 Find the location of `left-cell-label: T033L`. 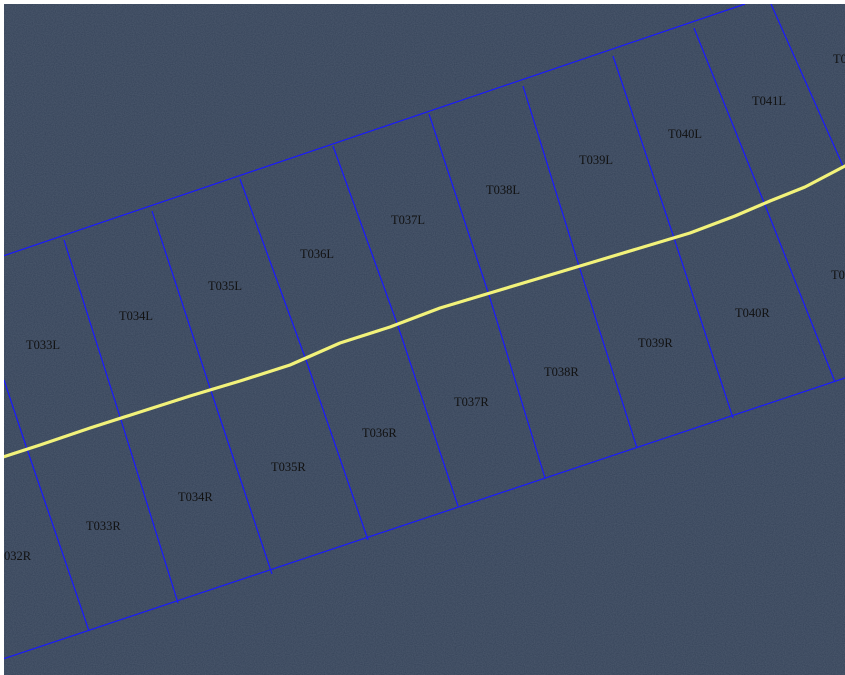

left-cell-label: T033L is located at coordinates (43, 345).